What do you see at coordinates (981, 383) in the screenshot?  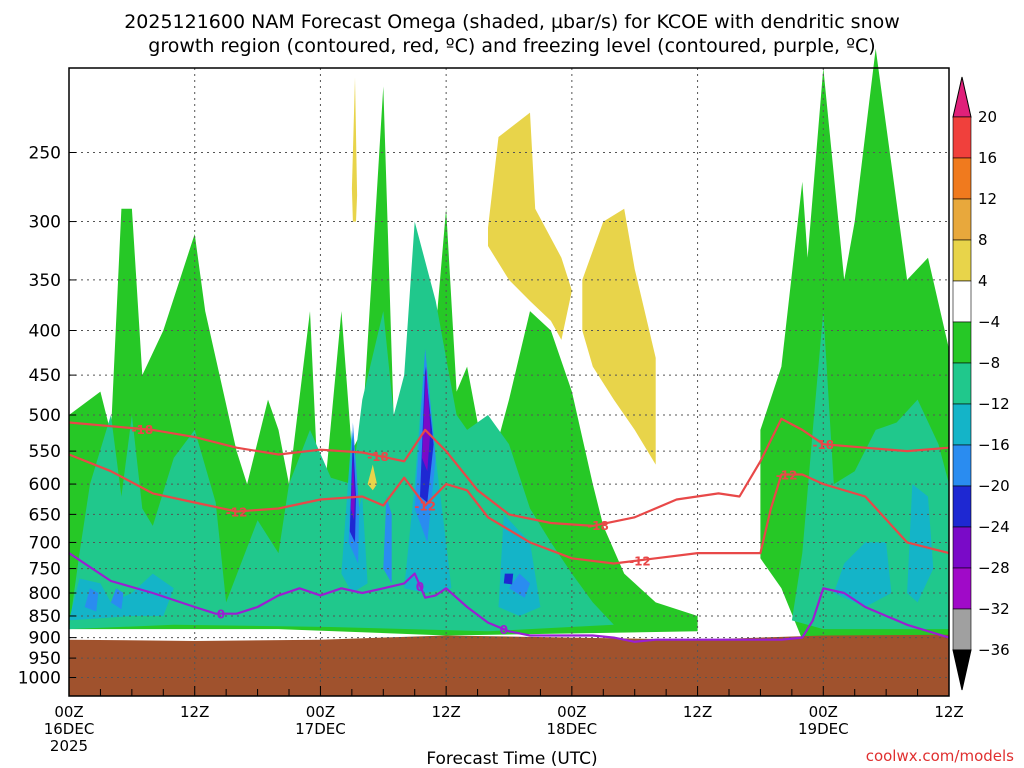 I see `colorbar: 20 16 12 8 4 −4 −8 −12 −16 −20 −24 −28 −32 −36` at bounding box center [981, 383].